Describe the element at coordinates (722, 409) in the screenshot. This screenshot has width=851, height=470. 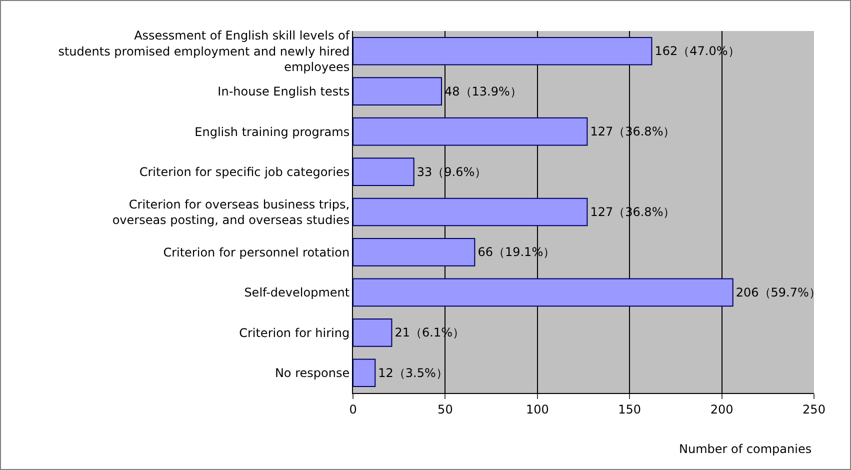
I see `x-tick-label: 200` at that location.